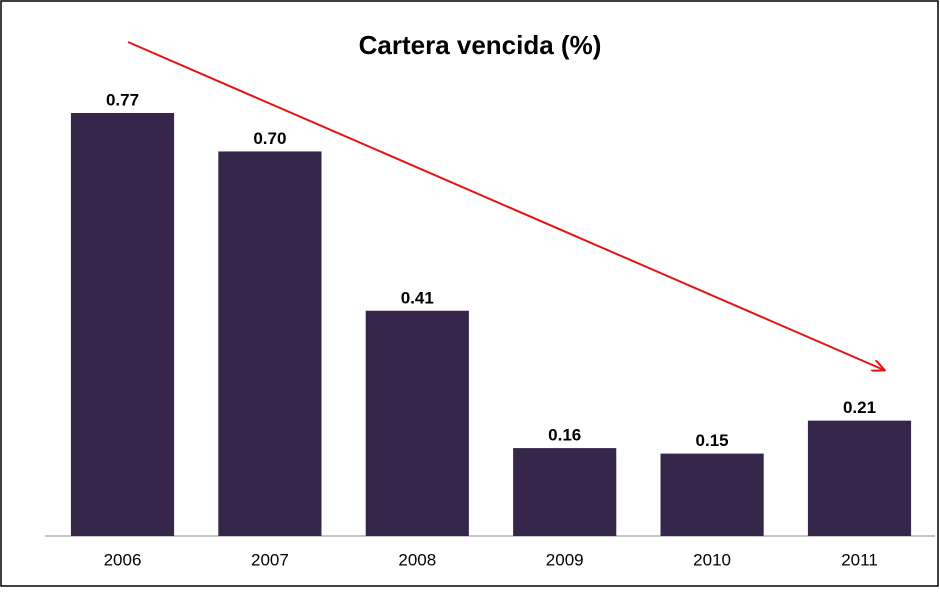 This screenshot has height=593, width=940. Describe the element at coordinates (859, 407) in the screenshot. I see `value-label: 0.21` at that location.